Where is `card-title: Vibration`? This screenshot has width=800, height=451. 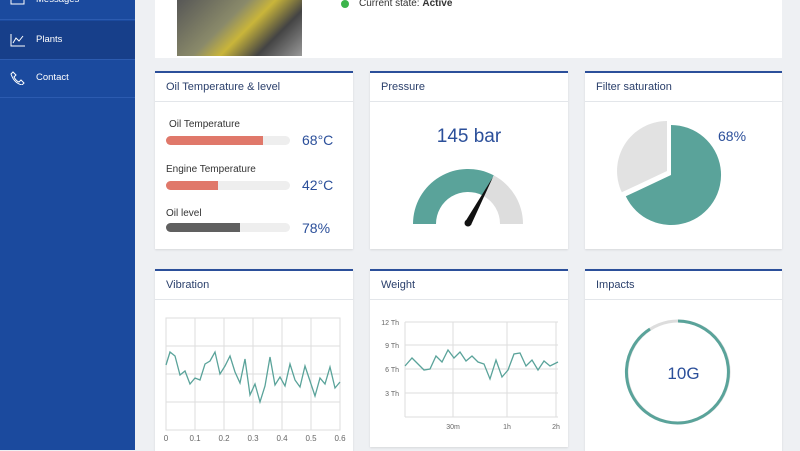
card-title: Vibration is located at coordinates (188, 285).